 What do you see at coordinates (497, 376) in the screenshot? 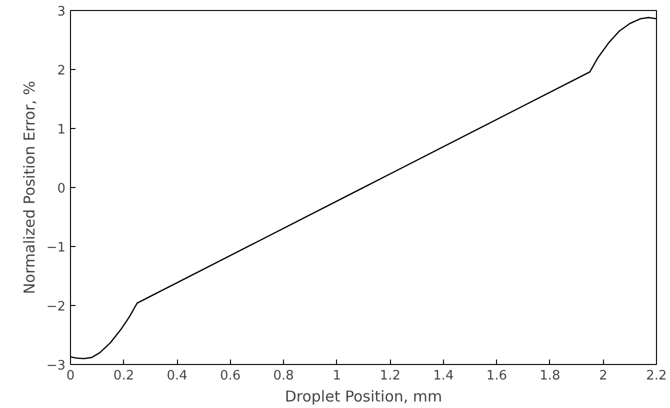
I see `x-tick-label: 1.6` at bounding box center [497, 376].